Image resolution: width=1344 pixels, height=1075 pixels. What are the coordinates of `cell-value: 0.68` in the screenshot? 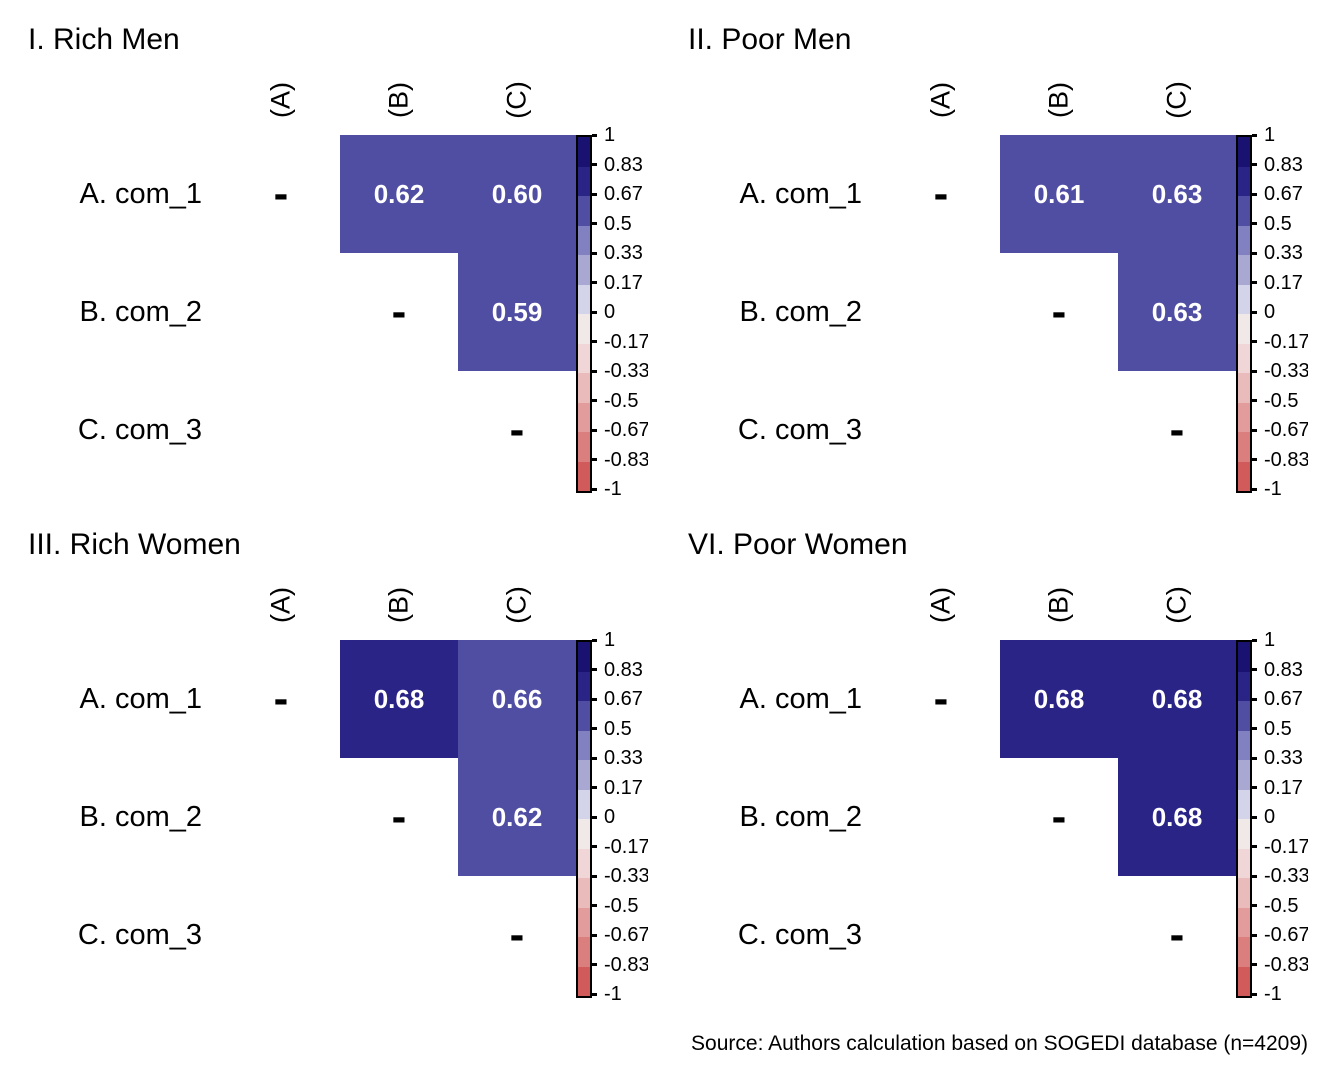 It's located at (399, 698).